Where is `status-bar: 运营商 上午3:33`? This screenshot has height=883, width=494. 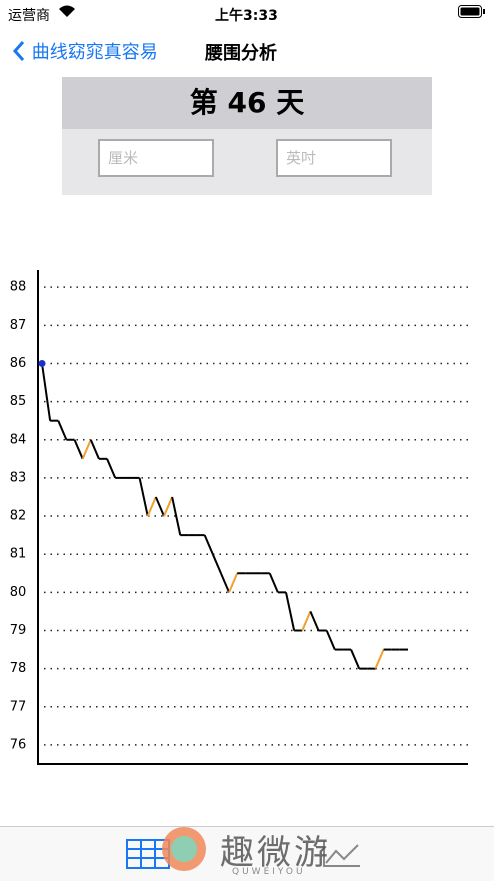 status-bar: 运营商 上午3:33 is located at coordinates (247, 13).